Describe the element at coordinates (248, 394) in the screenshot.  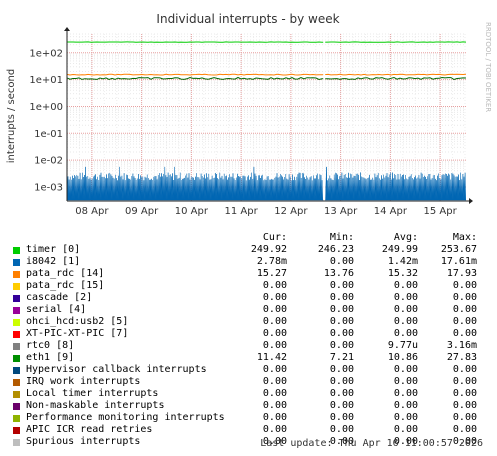
I see `legend-row: Local timer interrupts 0.00 0.00 0.00 0.00` at that location.